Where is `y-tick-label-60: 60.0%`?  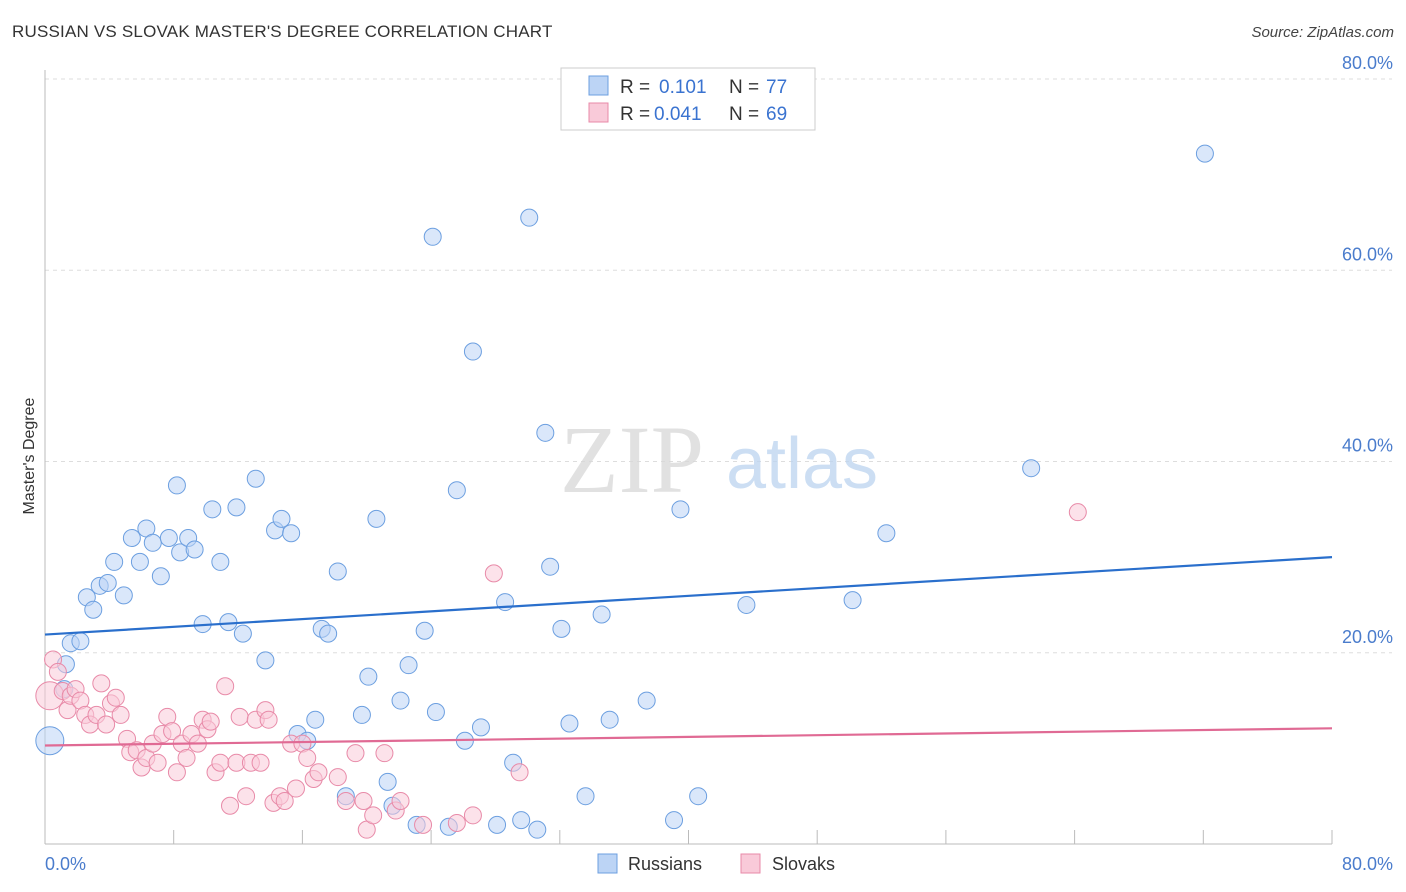 y-tick-label-60: 60.0% is located at coordinates (1367, 254).